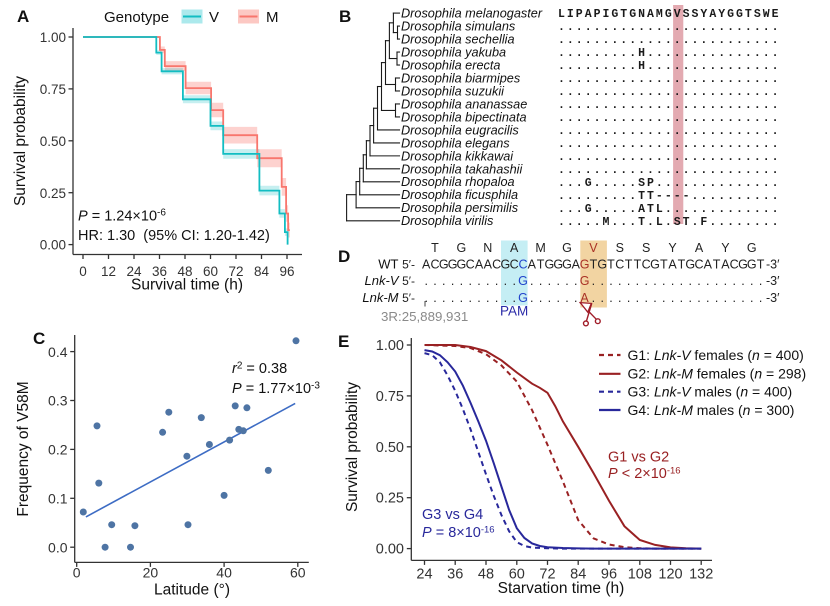  What do you see at coordinates (609, 575) in the screenshot?
I see `svg-text: 96` at bounding box center [609, 575].